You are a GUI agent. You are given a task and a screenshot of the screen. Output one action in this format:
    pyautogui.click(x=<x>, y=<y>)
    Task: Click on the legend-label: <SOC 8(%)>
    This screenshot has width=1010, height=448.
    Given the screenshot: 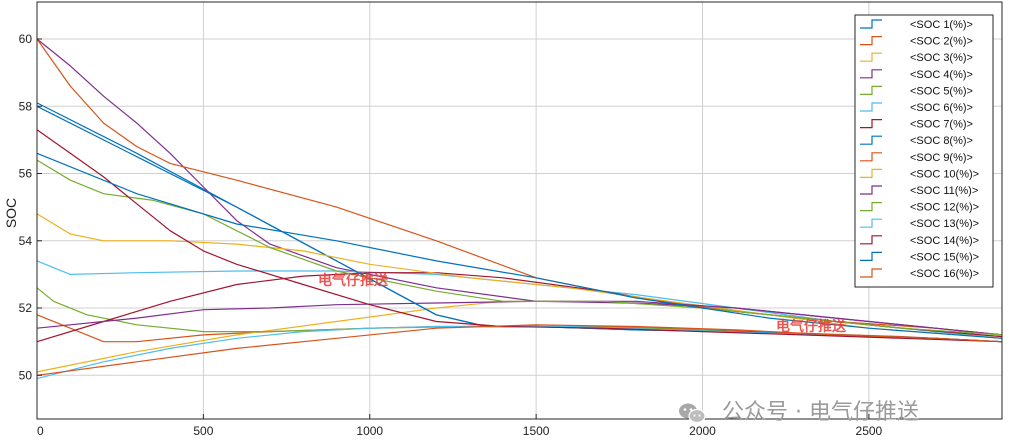 What is the action you would take?
    pyautogui.click(x=941, y=141)
    